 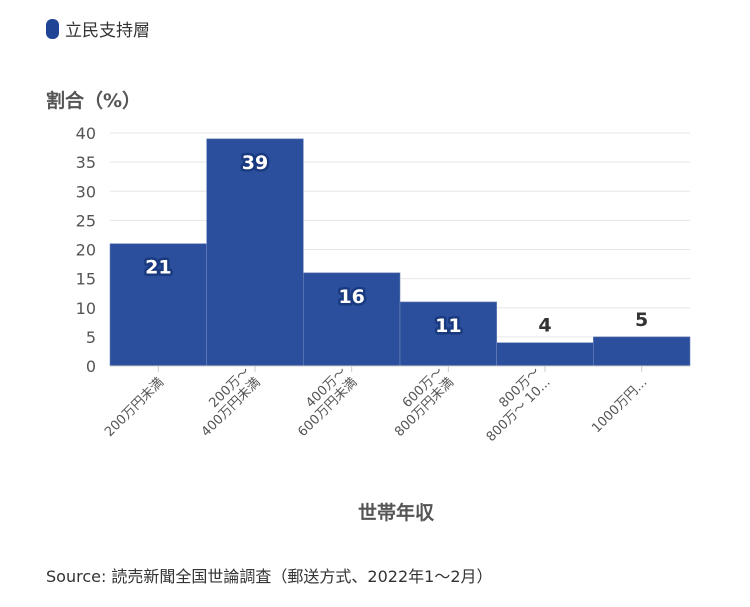 What do you see at coordinates (158, 268) in the screenshot?
I see `data-label: 21` at bounding box center [158, 268].